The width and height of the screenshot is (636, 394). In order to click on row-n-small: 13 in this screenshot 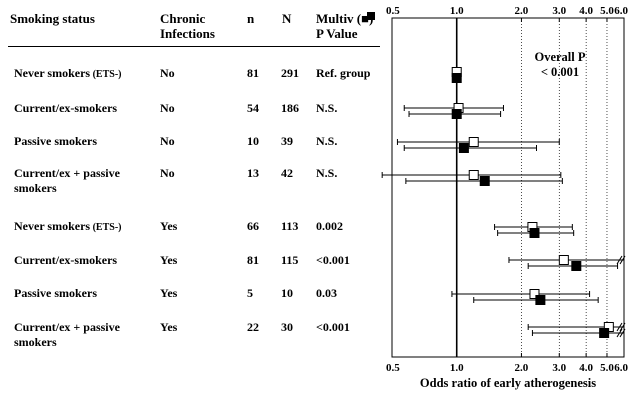, I will do `click(253, 173)`.